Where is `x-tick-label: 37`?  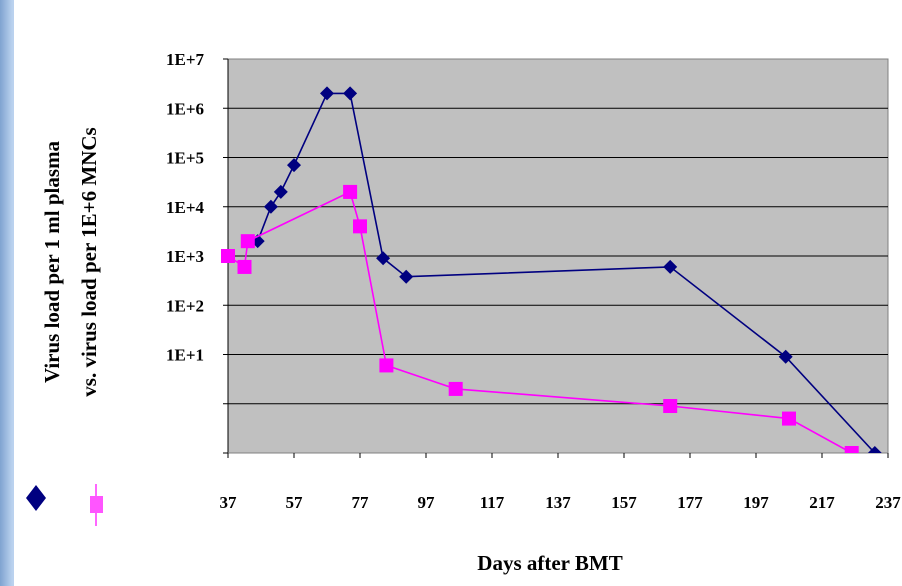 x-tick-label: 37 is located at coordinates (229, 502).